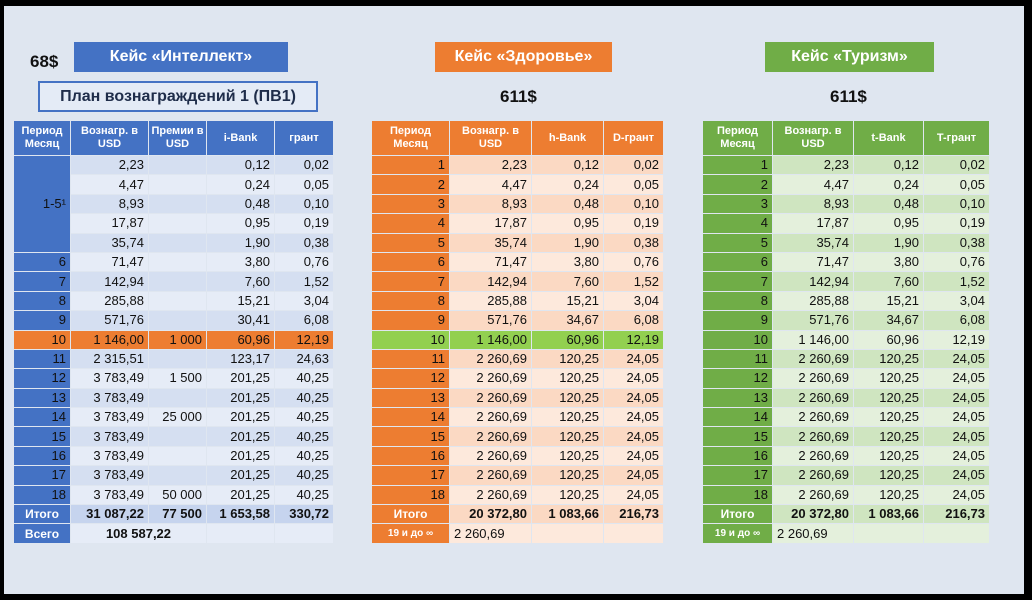  Describe the element at coordinates (490, 223) in the screenshot. I see `value-cell: 17,87` at that location.